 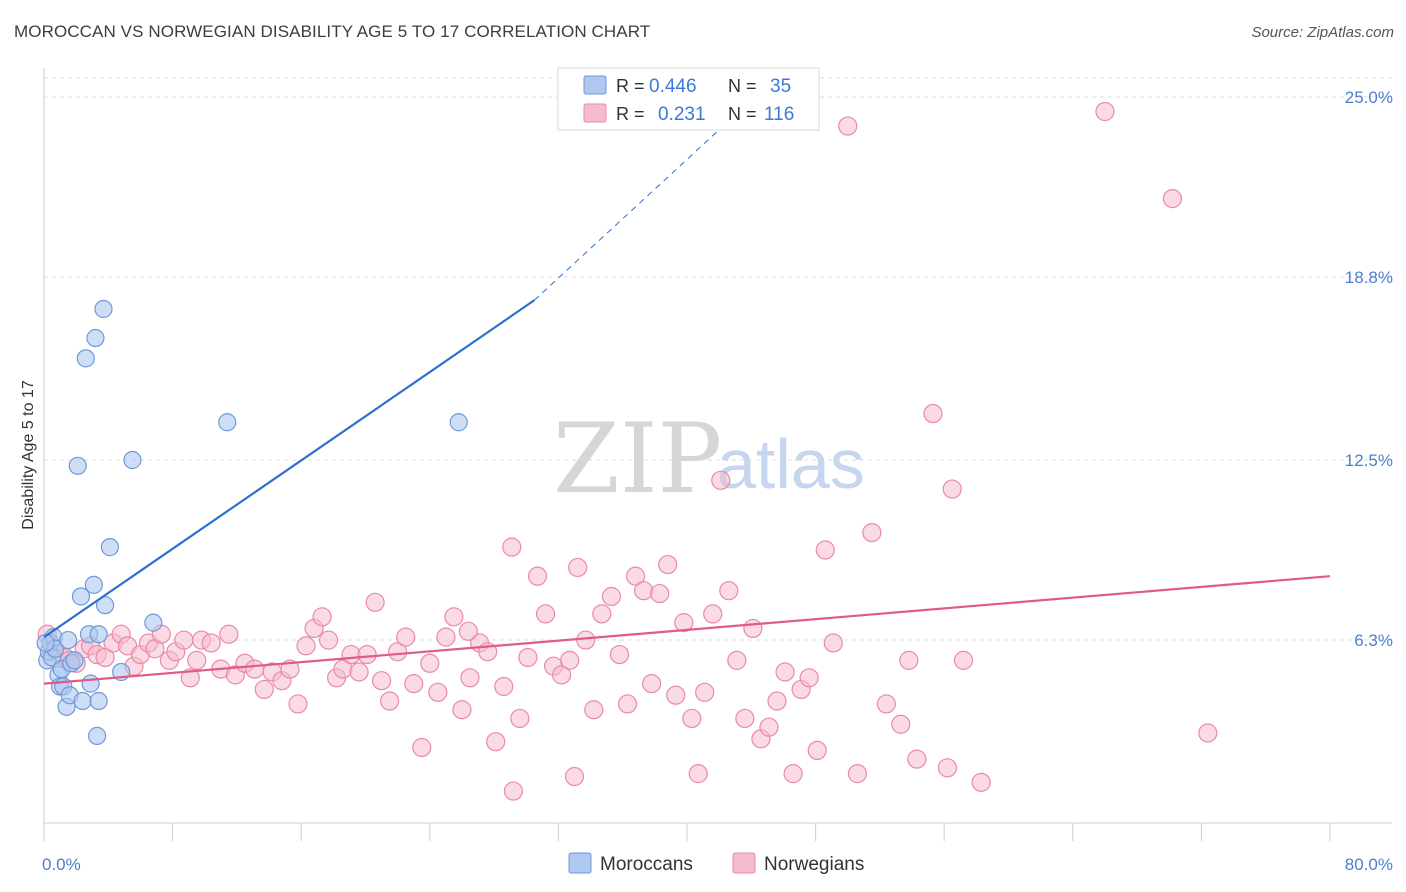 I want to click on y-tick-label: 25.0%, so click(x=1369, y=97).